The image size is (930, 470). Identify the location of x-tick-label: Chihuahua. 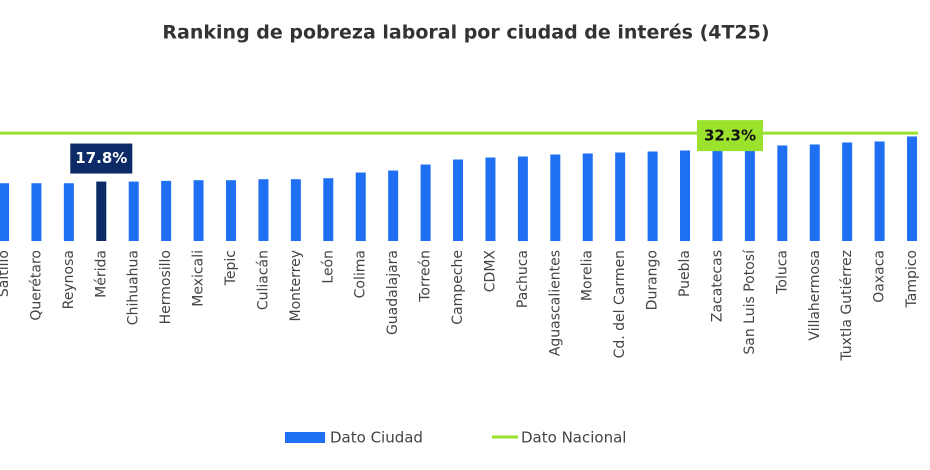
(134, 287).